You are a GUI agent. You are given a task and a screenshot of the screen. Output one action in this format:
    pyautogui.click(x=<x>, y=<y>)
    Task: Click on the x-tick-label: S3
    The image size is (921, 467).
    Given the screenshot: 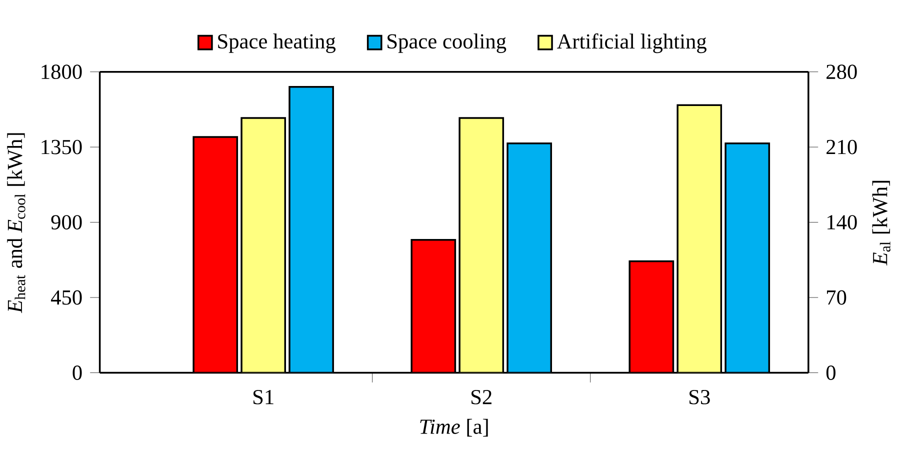 What is the action you would take?
    pyautogui.click(x=700, y=397)
    